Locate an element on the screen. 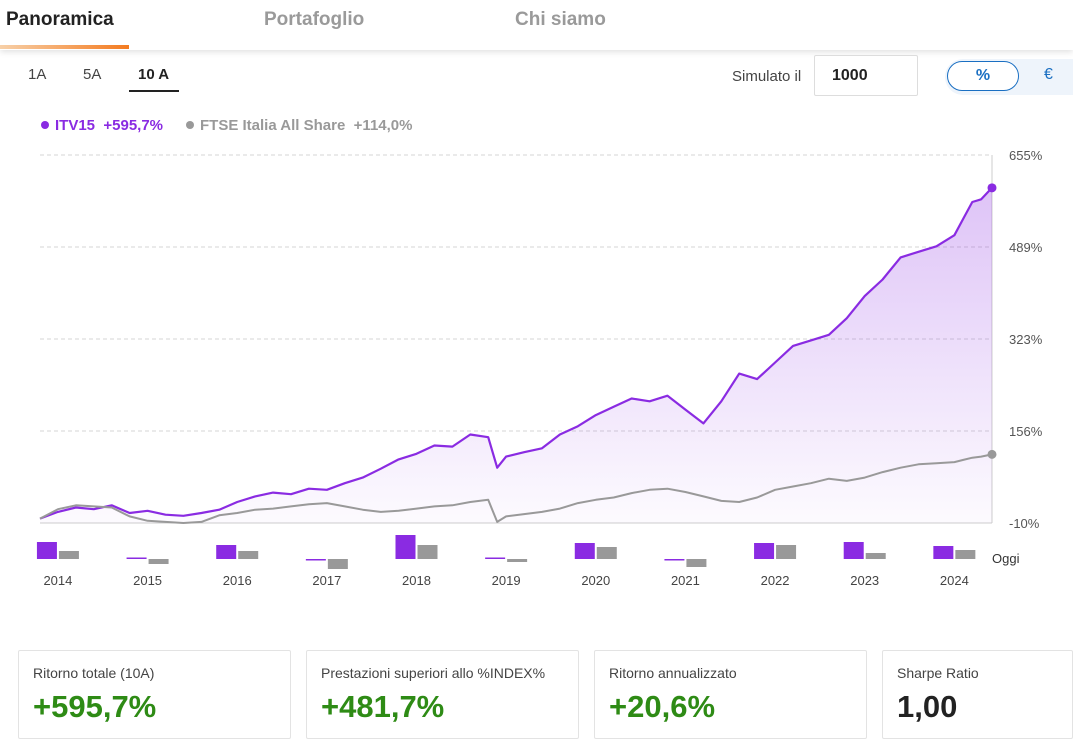  x-tick-label: 2020 is located at coordinates (595, 580).